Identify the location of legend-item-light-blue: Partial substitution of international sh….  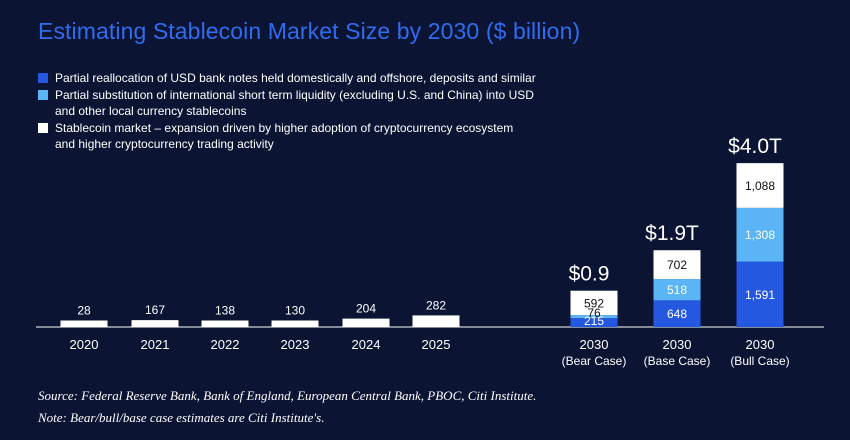
(328, 103).